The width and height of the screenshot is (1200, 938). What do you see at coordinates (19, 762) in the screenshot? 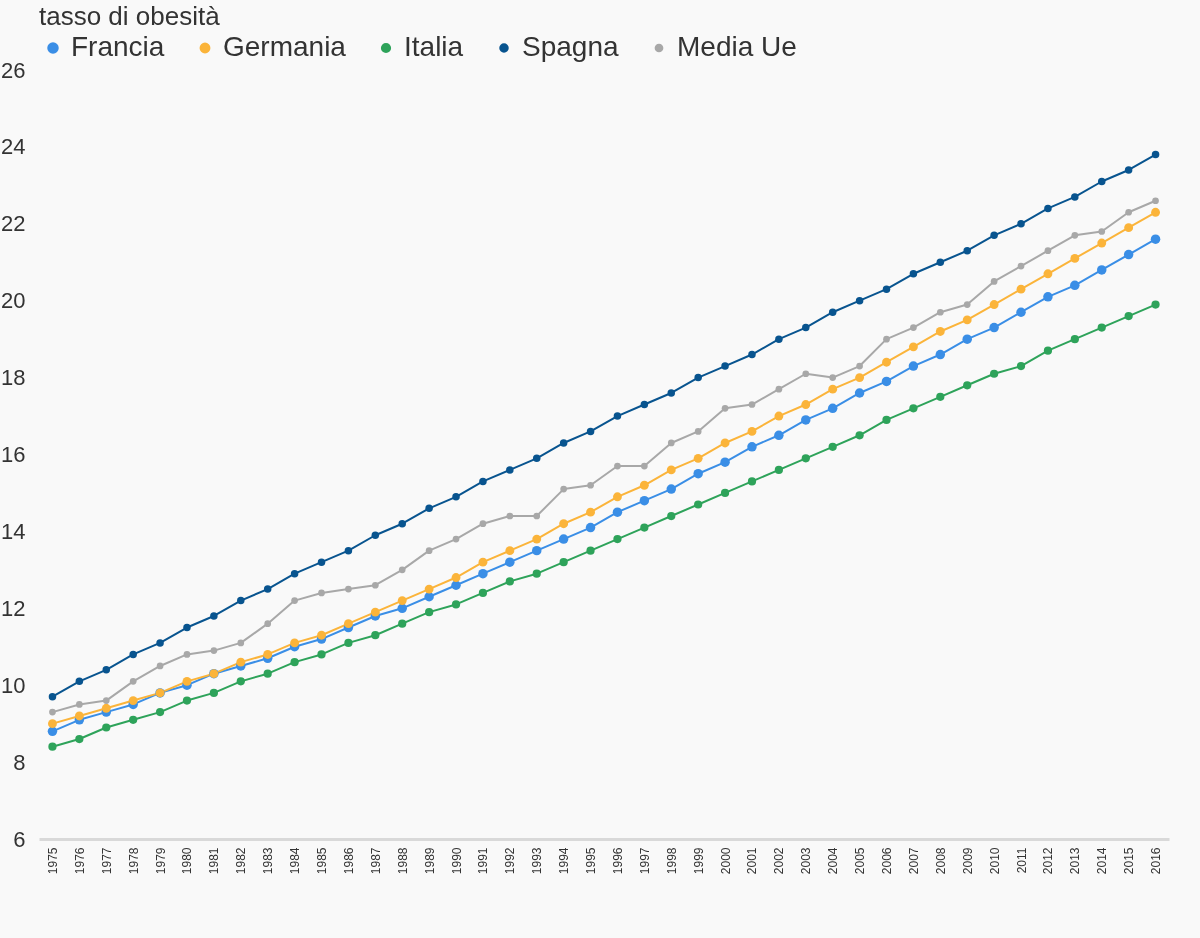
I see `y-tick-label: 8` at bounding box center [19, 762].